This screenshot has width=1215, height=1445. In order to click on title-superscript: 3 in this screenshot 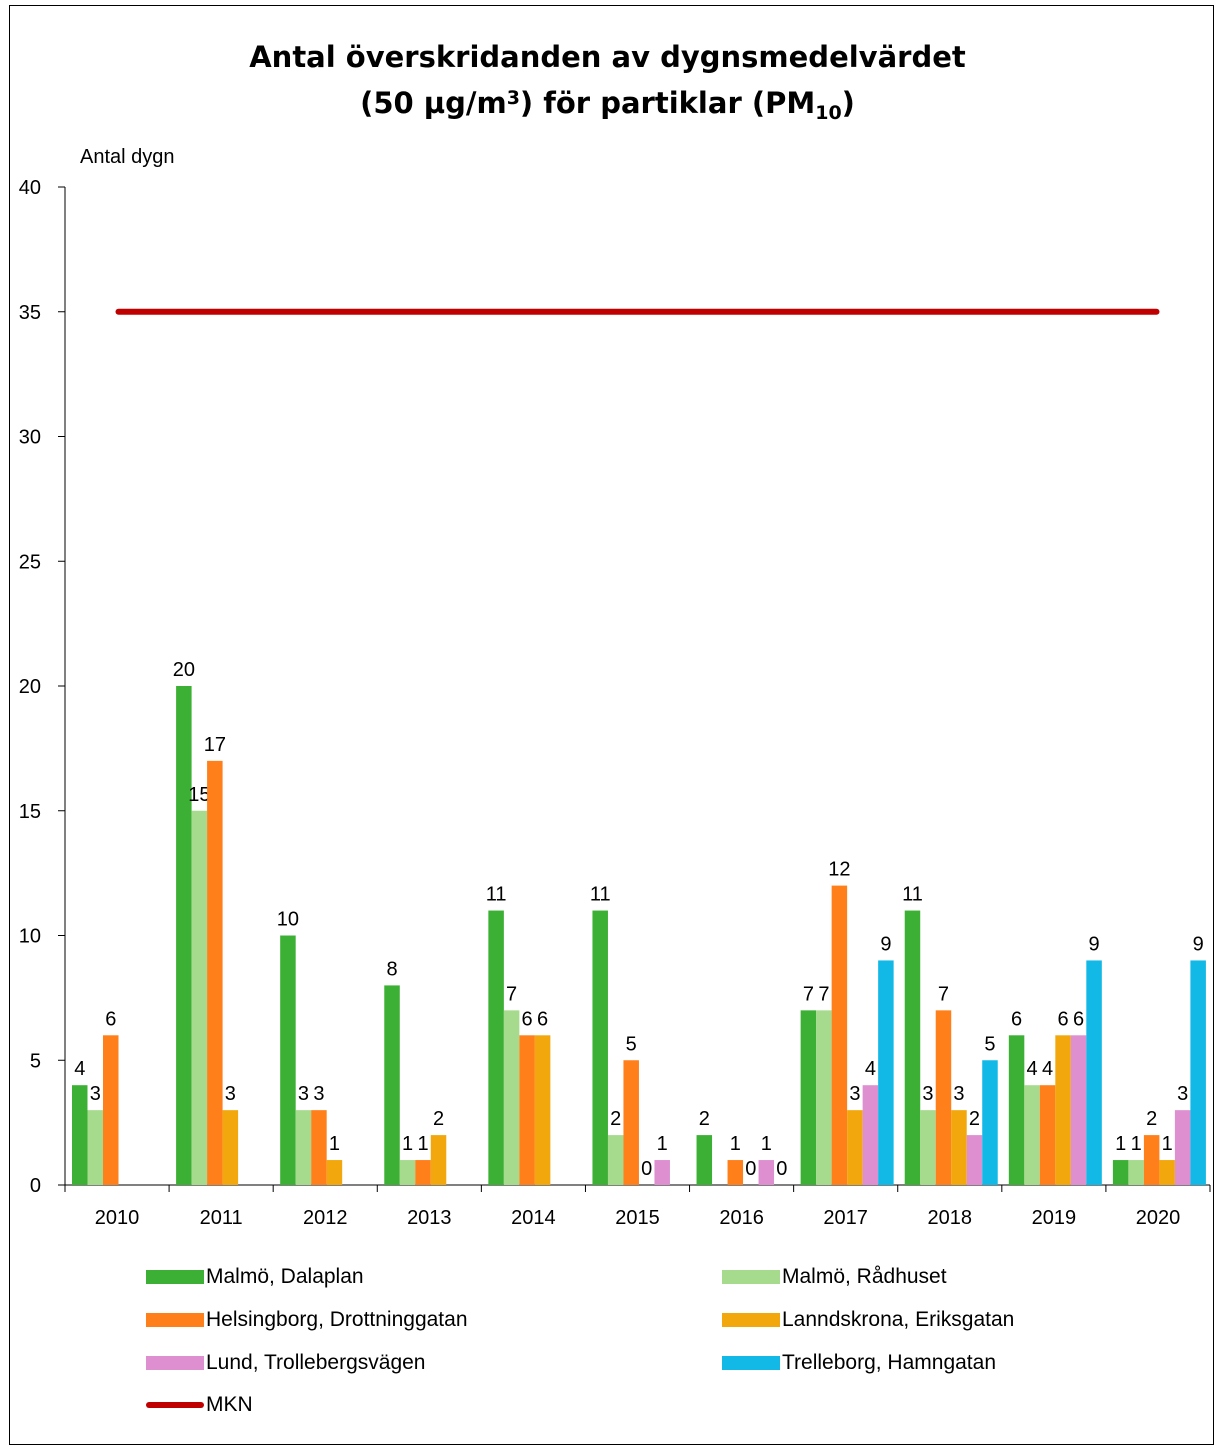, I will do `click(513, 98)`.